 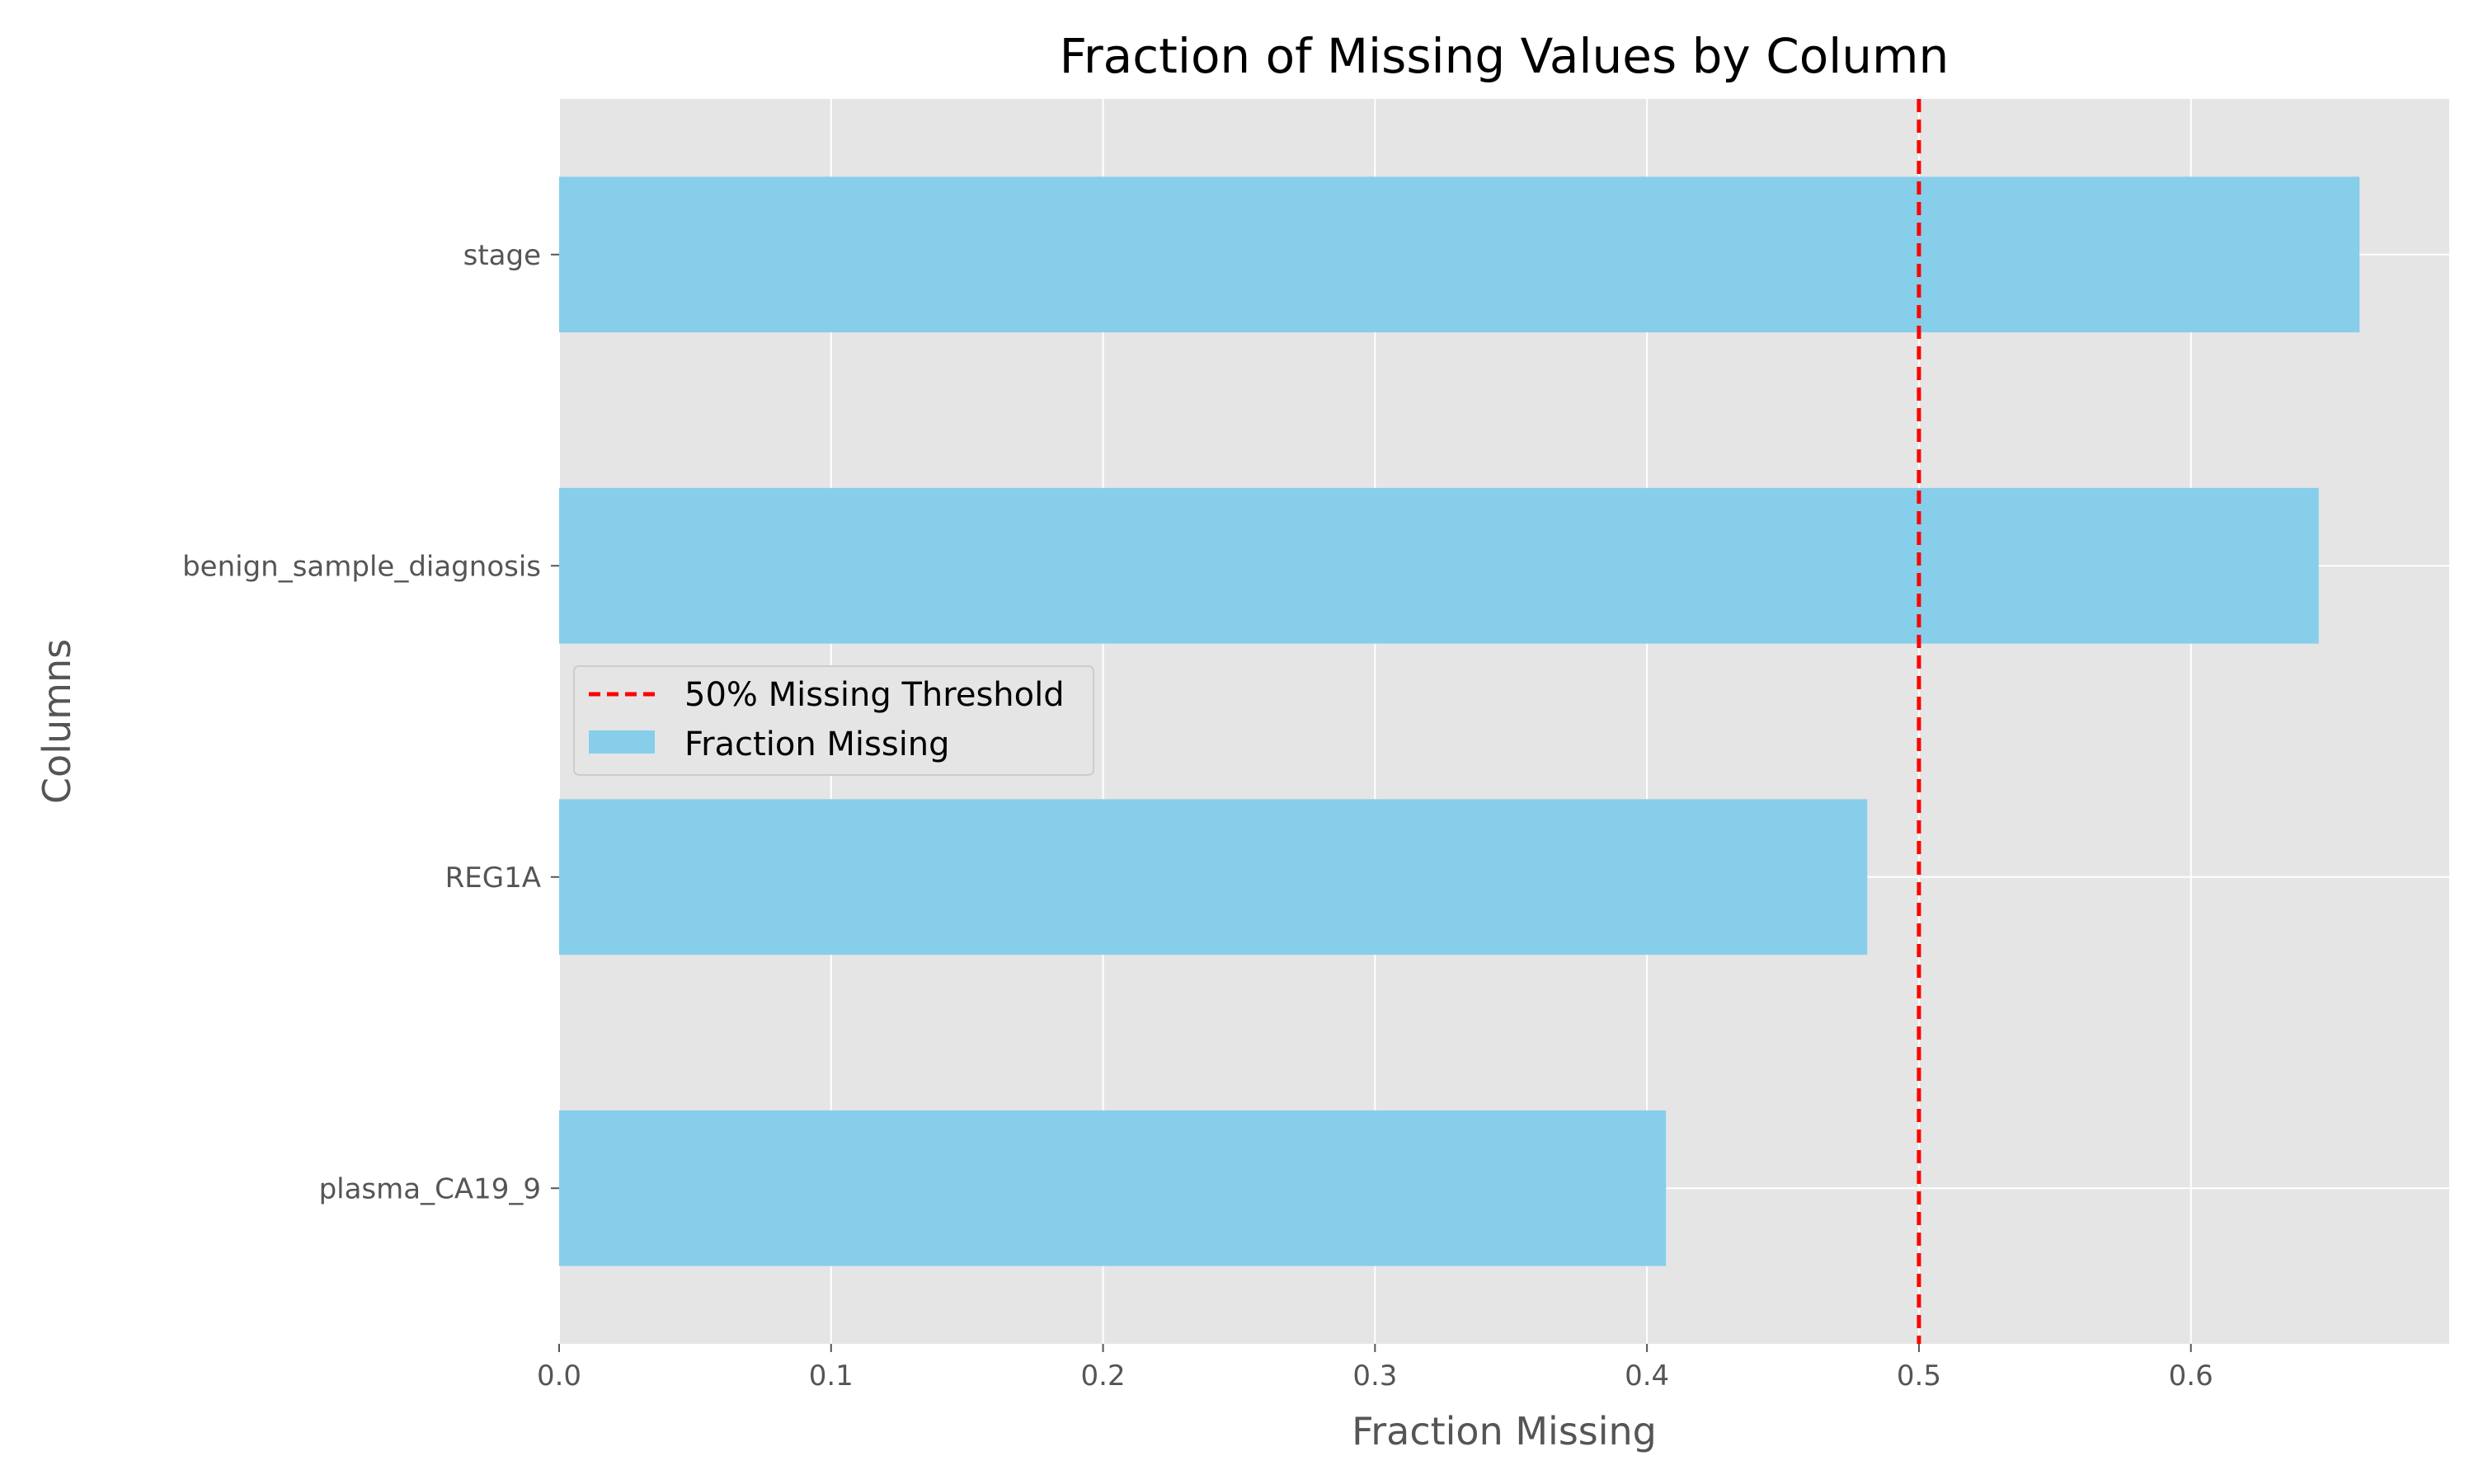 What do you see at coordinates (2191, 1376) in the screenshot?
I see `x-tick-label: 0.6` at bounding box center [2191, 1376].